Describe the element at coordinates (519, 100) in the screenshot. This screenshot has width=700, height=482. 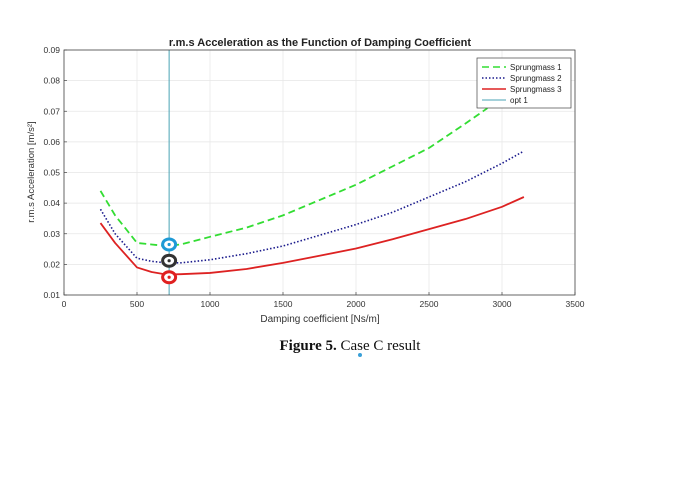
I see `legend-label: opt 1` at that location.